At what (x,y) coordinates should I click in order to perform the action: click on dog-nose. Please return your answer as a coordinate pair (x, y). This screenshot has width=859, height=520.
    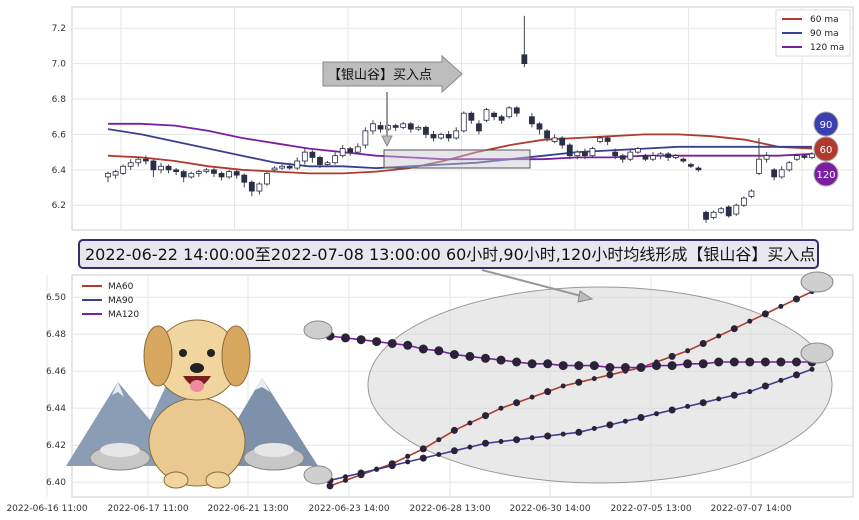
    Looking at the image, I should click on (197, 368).